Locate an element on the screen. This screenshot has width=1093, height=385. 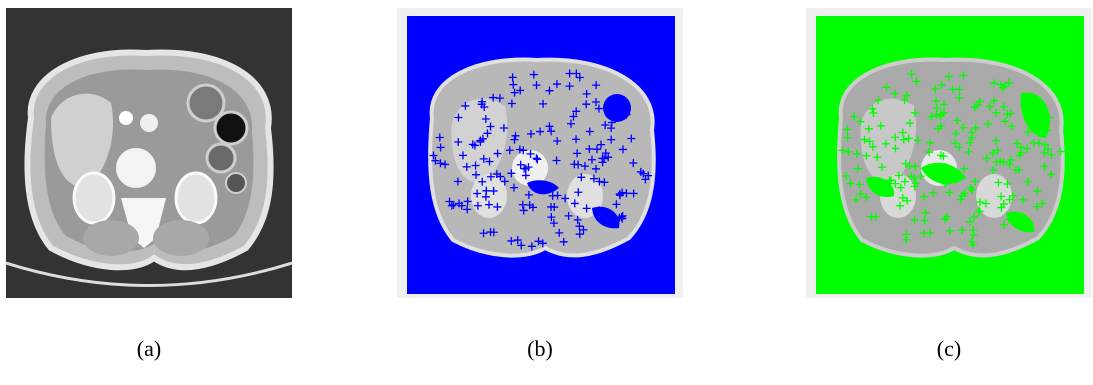
feature-markers-b is located at coordinates (541, 160).